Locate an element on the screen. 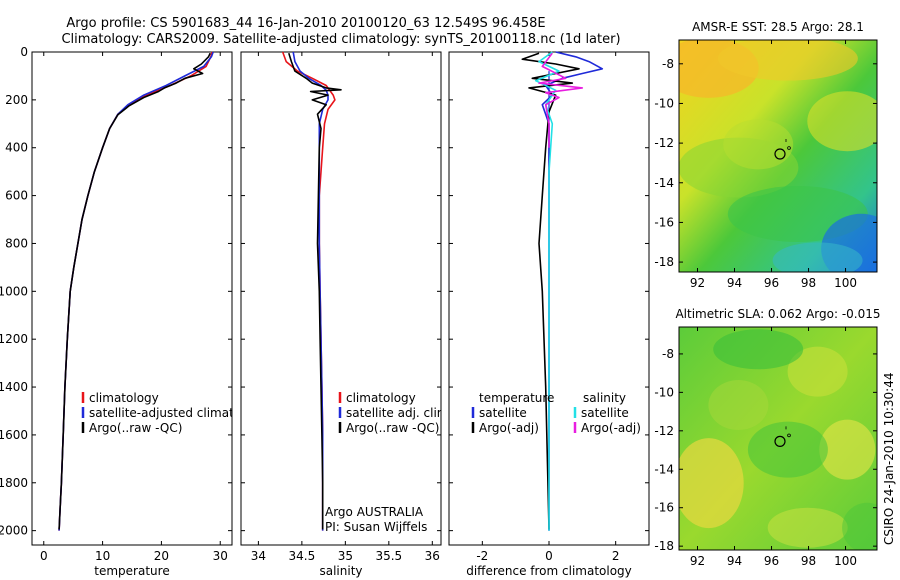  temperature-ytick-label: 1400 is located at coordinates (14, 387).